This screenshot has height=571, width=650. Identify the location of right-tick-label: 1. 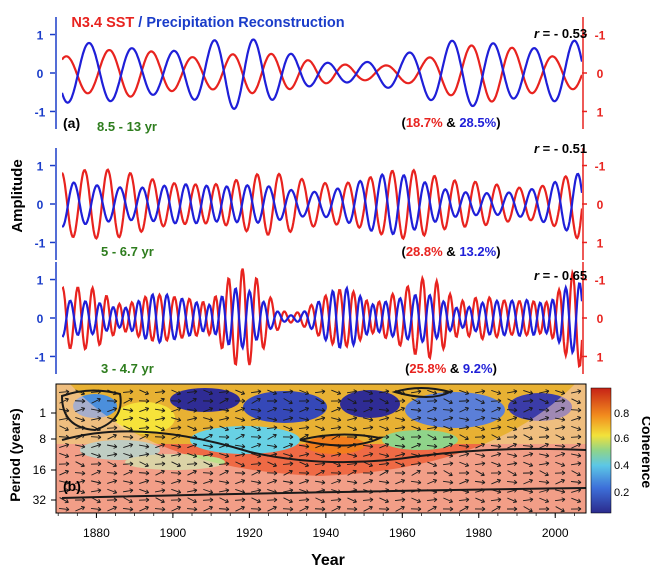
(600, 357).